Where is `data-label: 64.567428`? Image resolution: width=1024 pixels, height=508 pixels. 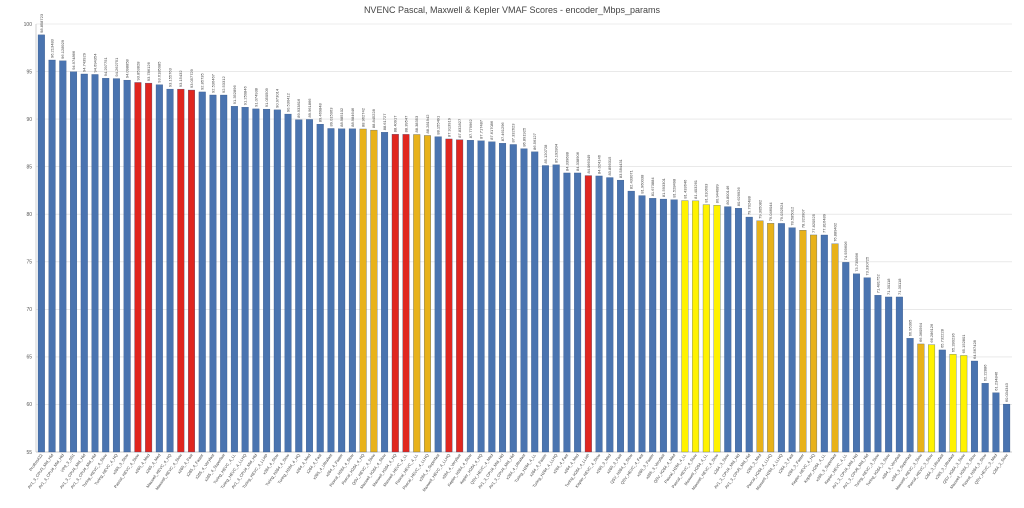 data-label: 64.567428 is located at coordinates (974, 349).